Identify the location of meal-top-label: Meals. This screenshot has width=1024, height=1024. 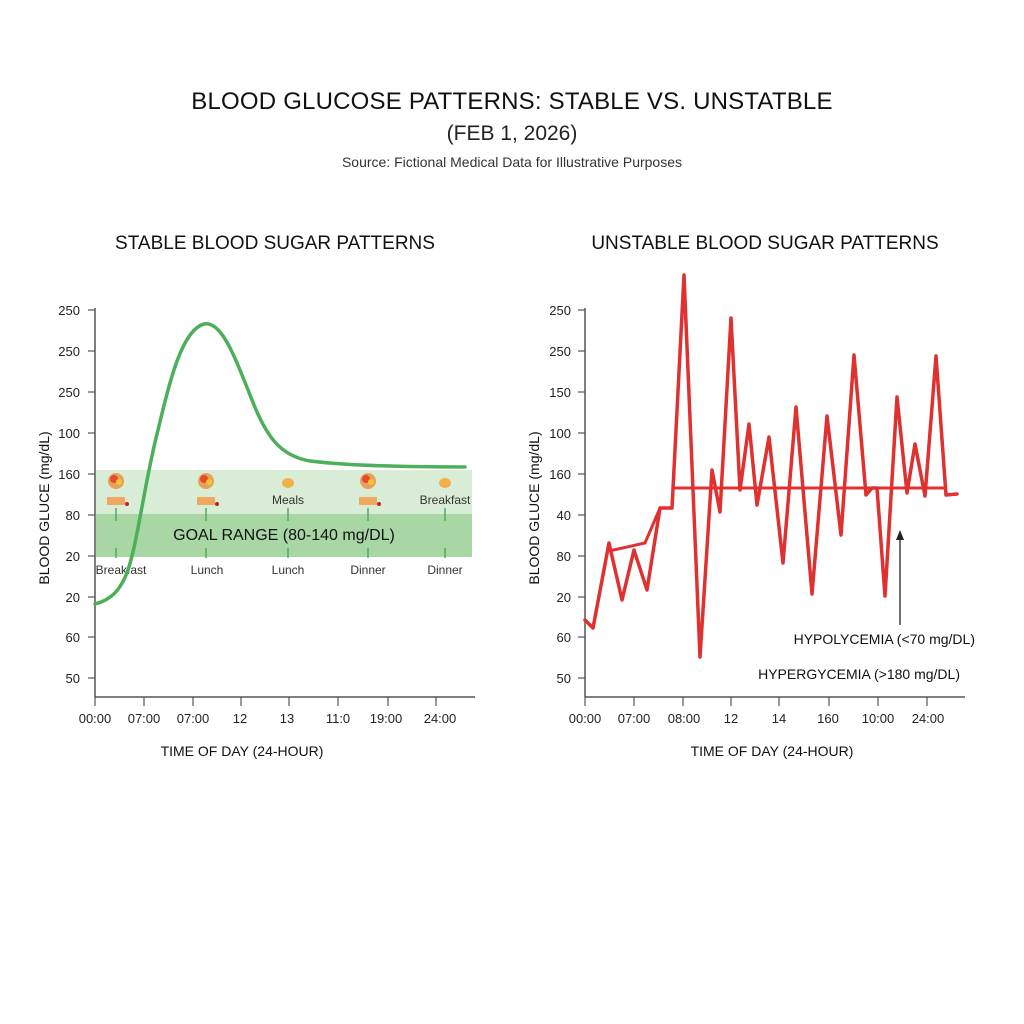
(288, 500).